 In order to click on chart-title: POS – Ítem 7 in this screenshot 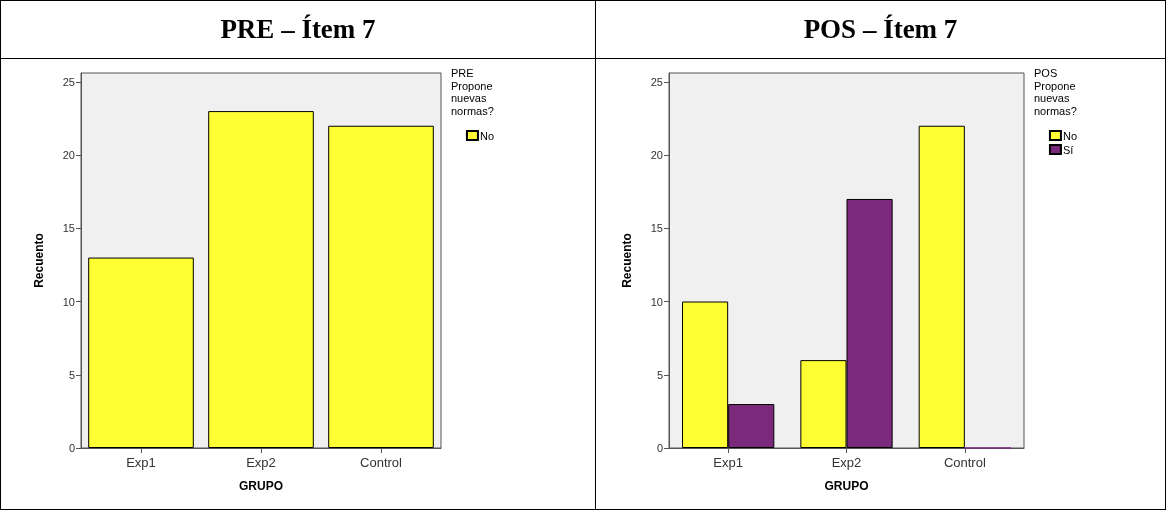, I will do `click(880, 30)`.